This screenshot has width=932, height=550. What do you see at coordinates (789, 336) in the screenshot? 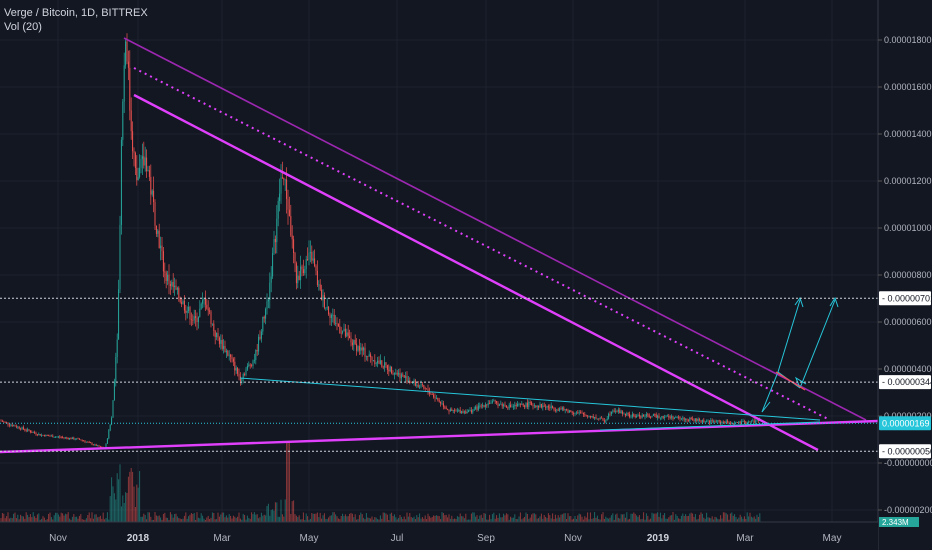
I see `projection-arrow` at bounding box center [789, 336].